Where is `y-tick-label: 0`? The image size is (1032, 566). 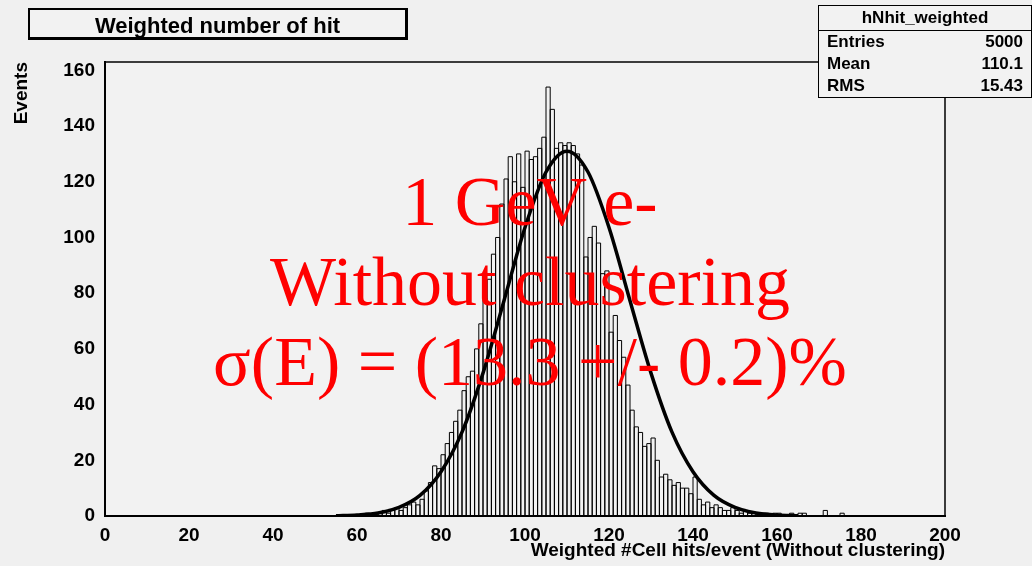
y-tick-label: 0 is located at coordinates (89, 515).